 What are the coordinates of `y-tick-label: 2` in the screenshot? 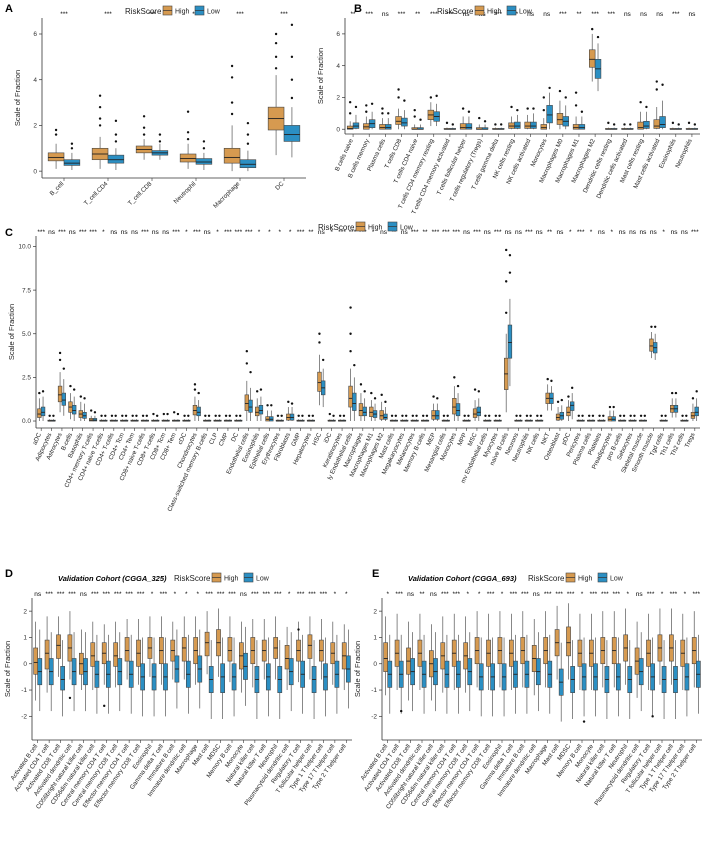 It's located at (35, 126).